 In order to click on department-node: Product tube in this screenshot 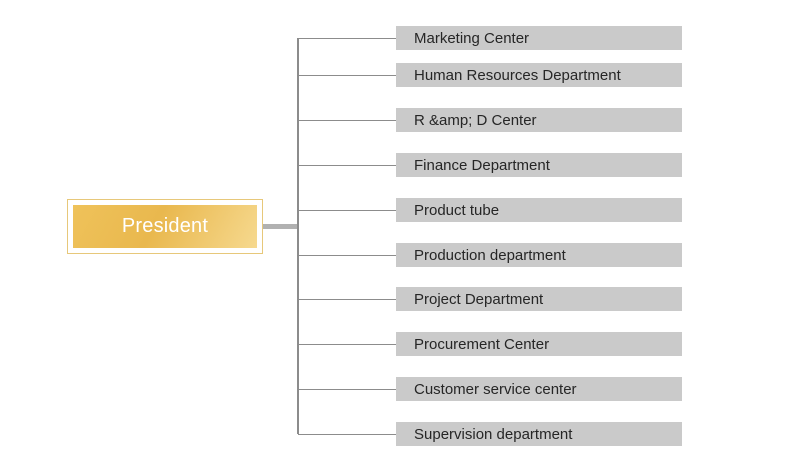, I will do `click(539, 210)`.